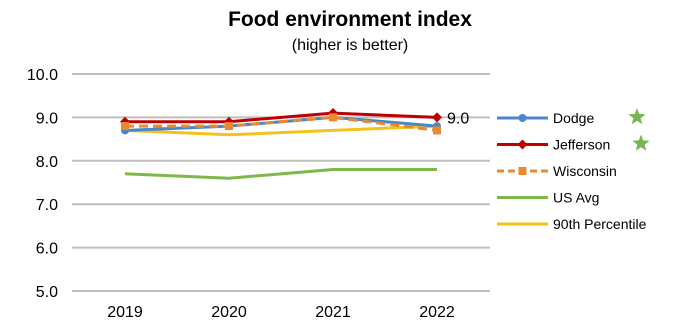 The image size is (679, 320). What do you see at coordinates (581, 145) in the screenshot?
I see `legend-label-jefferson: Jefferson` at bounding box center [581, 145].